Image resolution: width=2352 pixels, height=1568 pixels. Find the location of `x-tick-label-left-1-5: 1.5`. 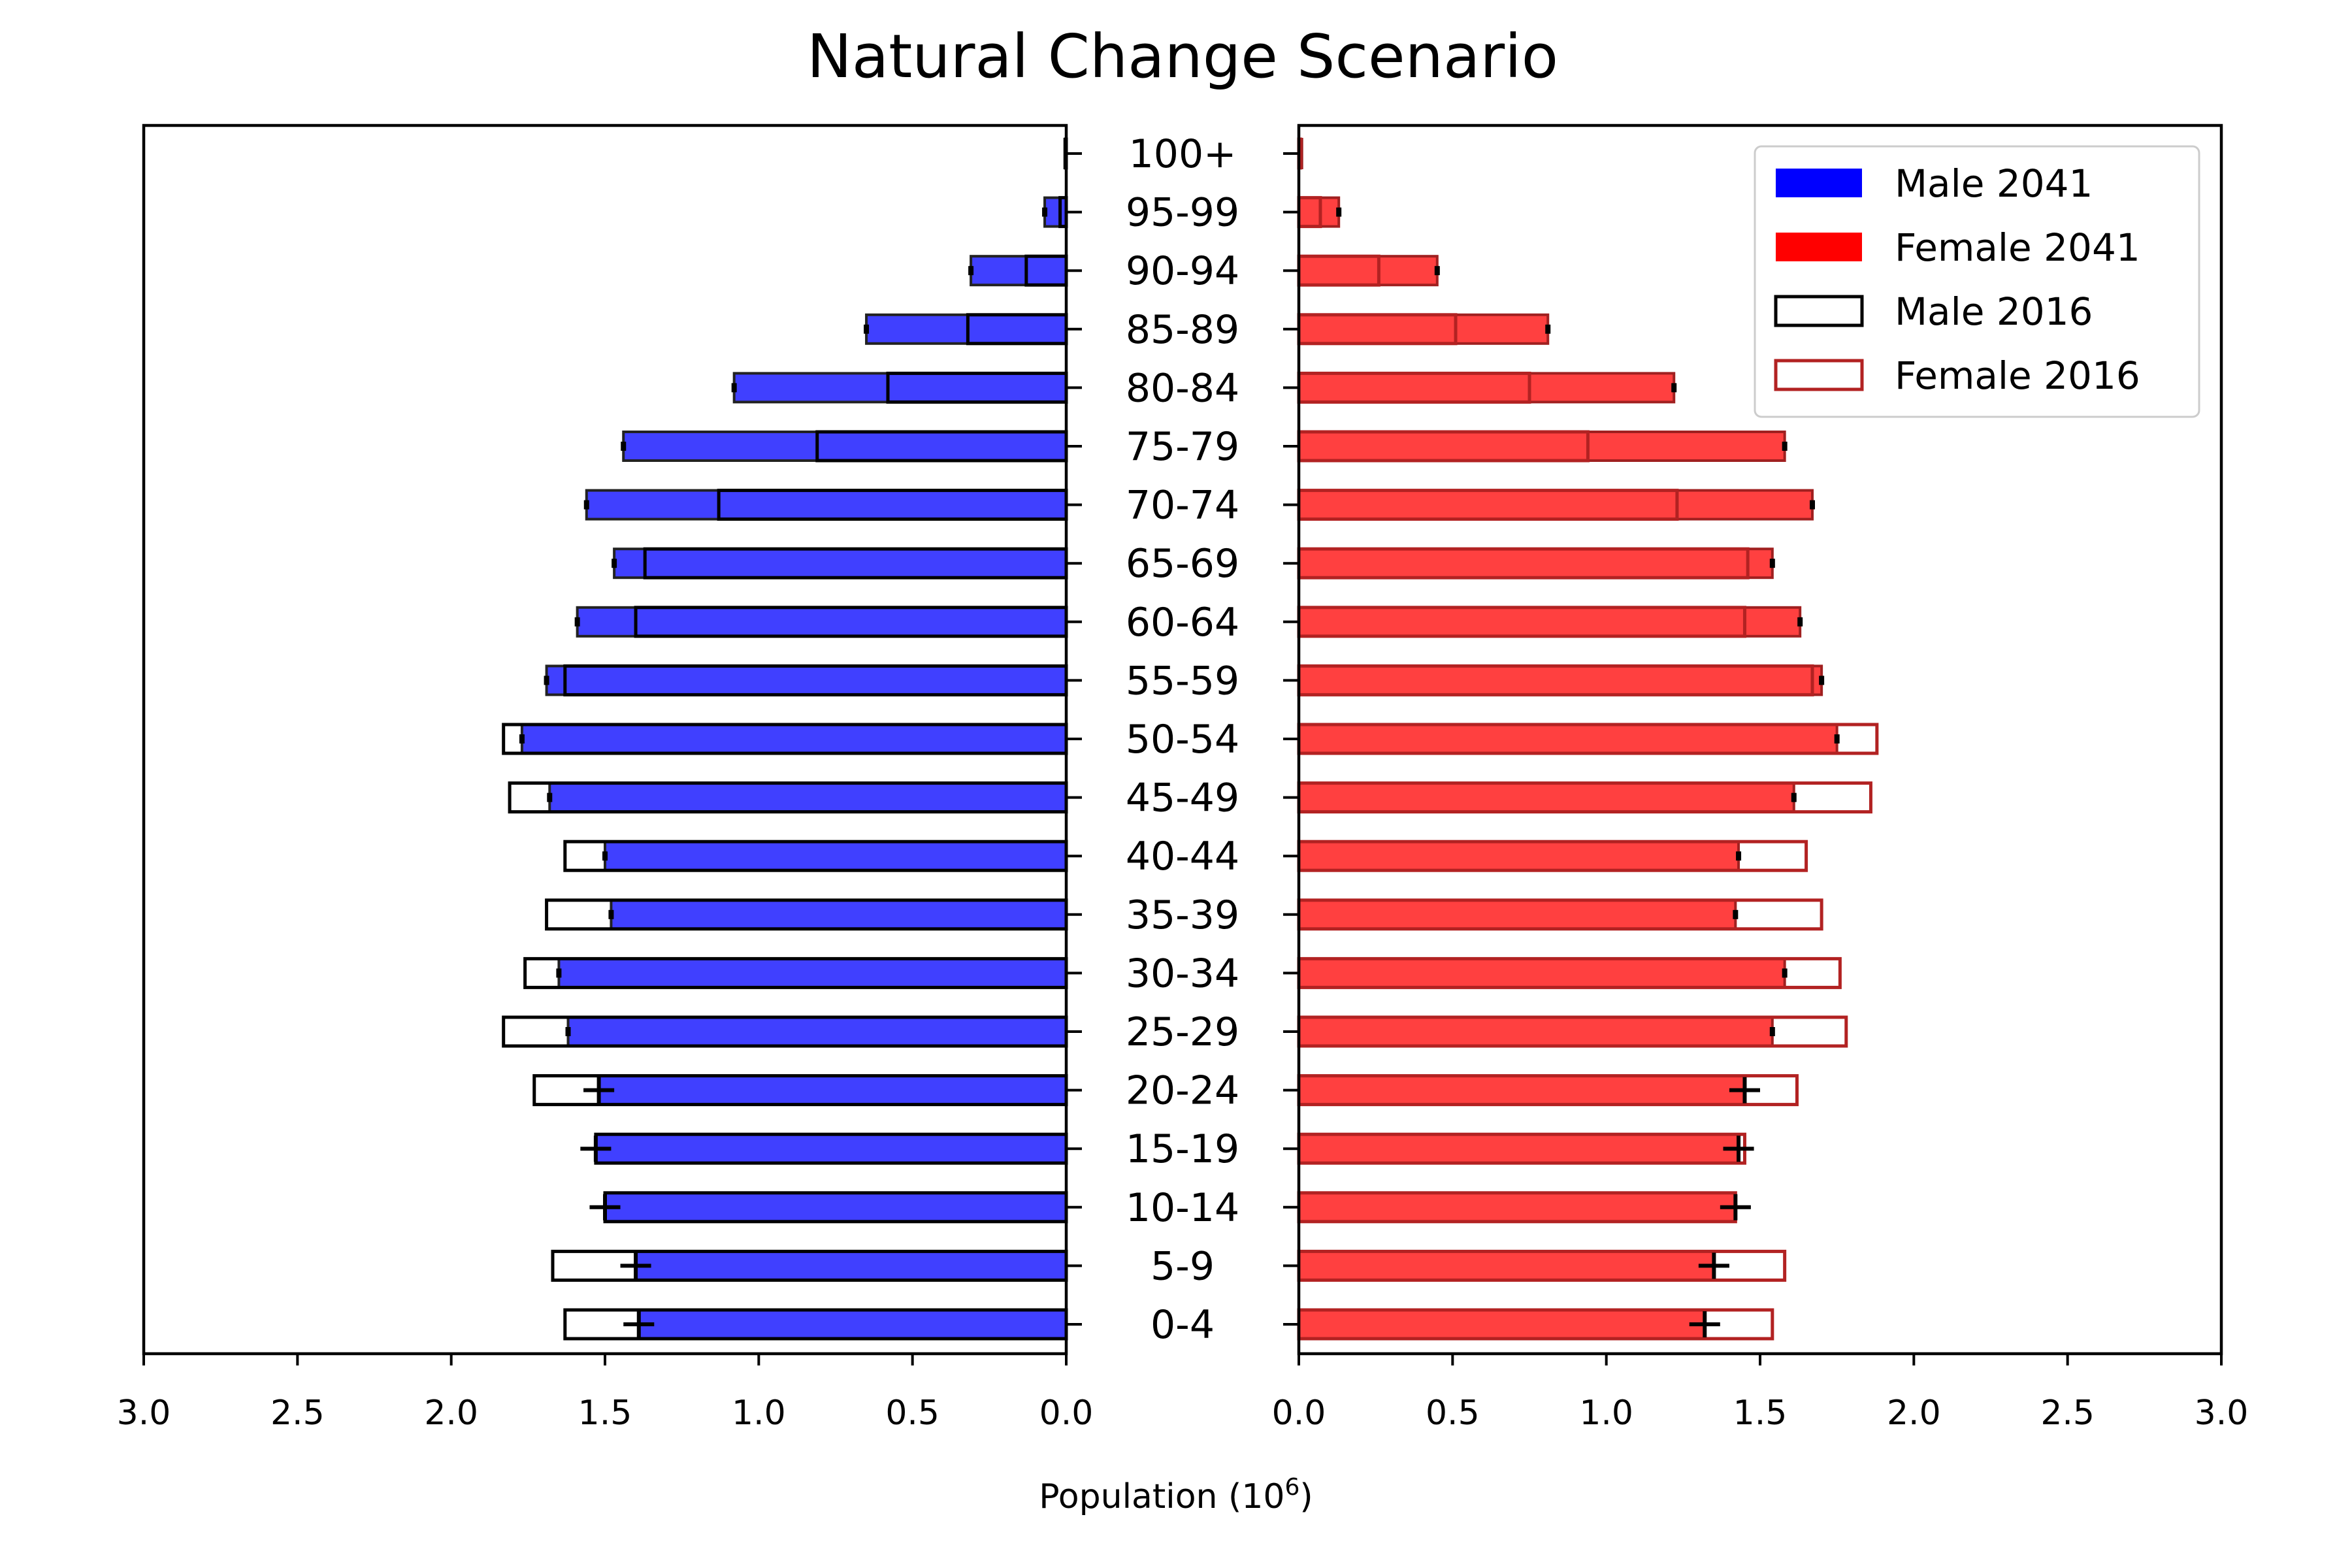

x-tick-label-left-1-5: 1.5 is located at coordinates (605, 1413).